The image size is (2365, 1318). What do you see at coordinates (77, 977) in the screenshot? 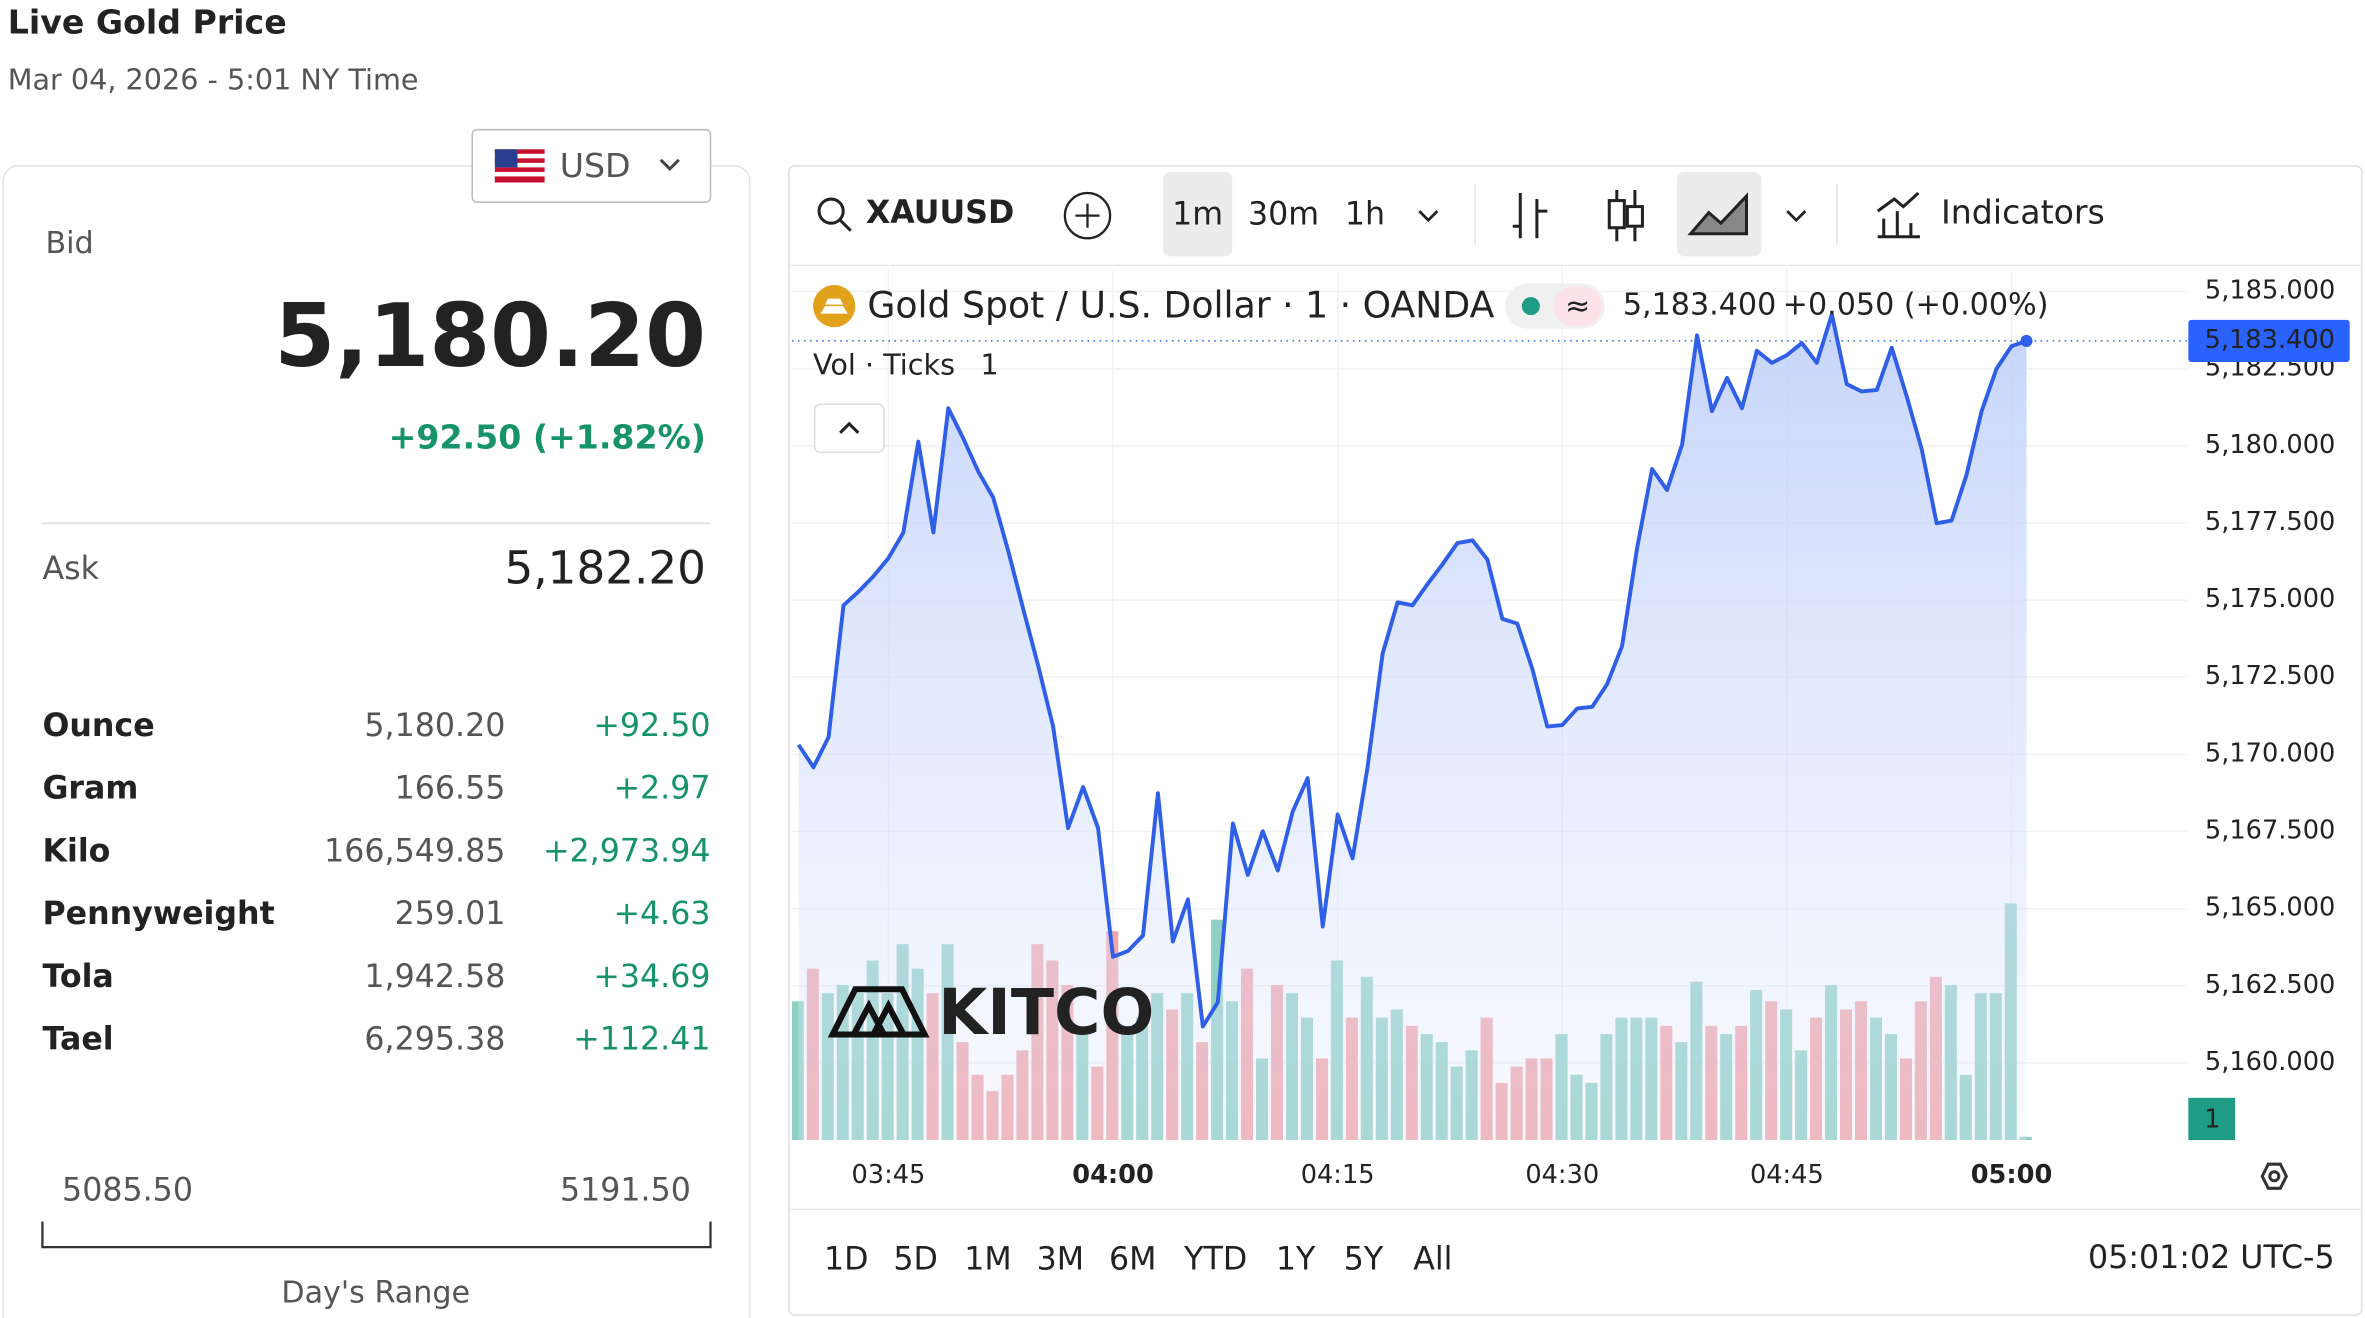
I see `unit-name: Tola` at bounding box center [77, 977].